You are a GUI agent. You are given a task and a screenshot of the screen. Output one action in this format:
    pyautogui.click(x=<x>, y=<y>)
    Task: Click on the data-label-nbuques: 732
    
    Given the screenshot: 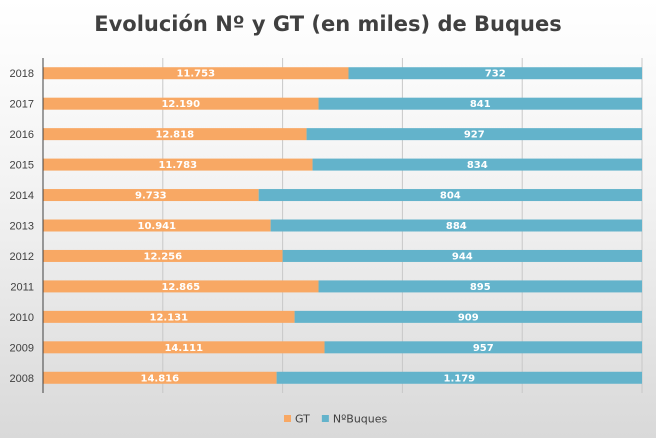 What is the action you would take?
    pyautogui.click(x=495, y=74)
    